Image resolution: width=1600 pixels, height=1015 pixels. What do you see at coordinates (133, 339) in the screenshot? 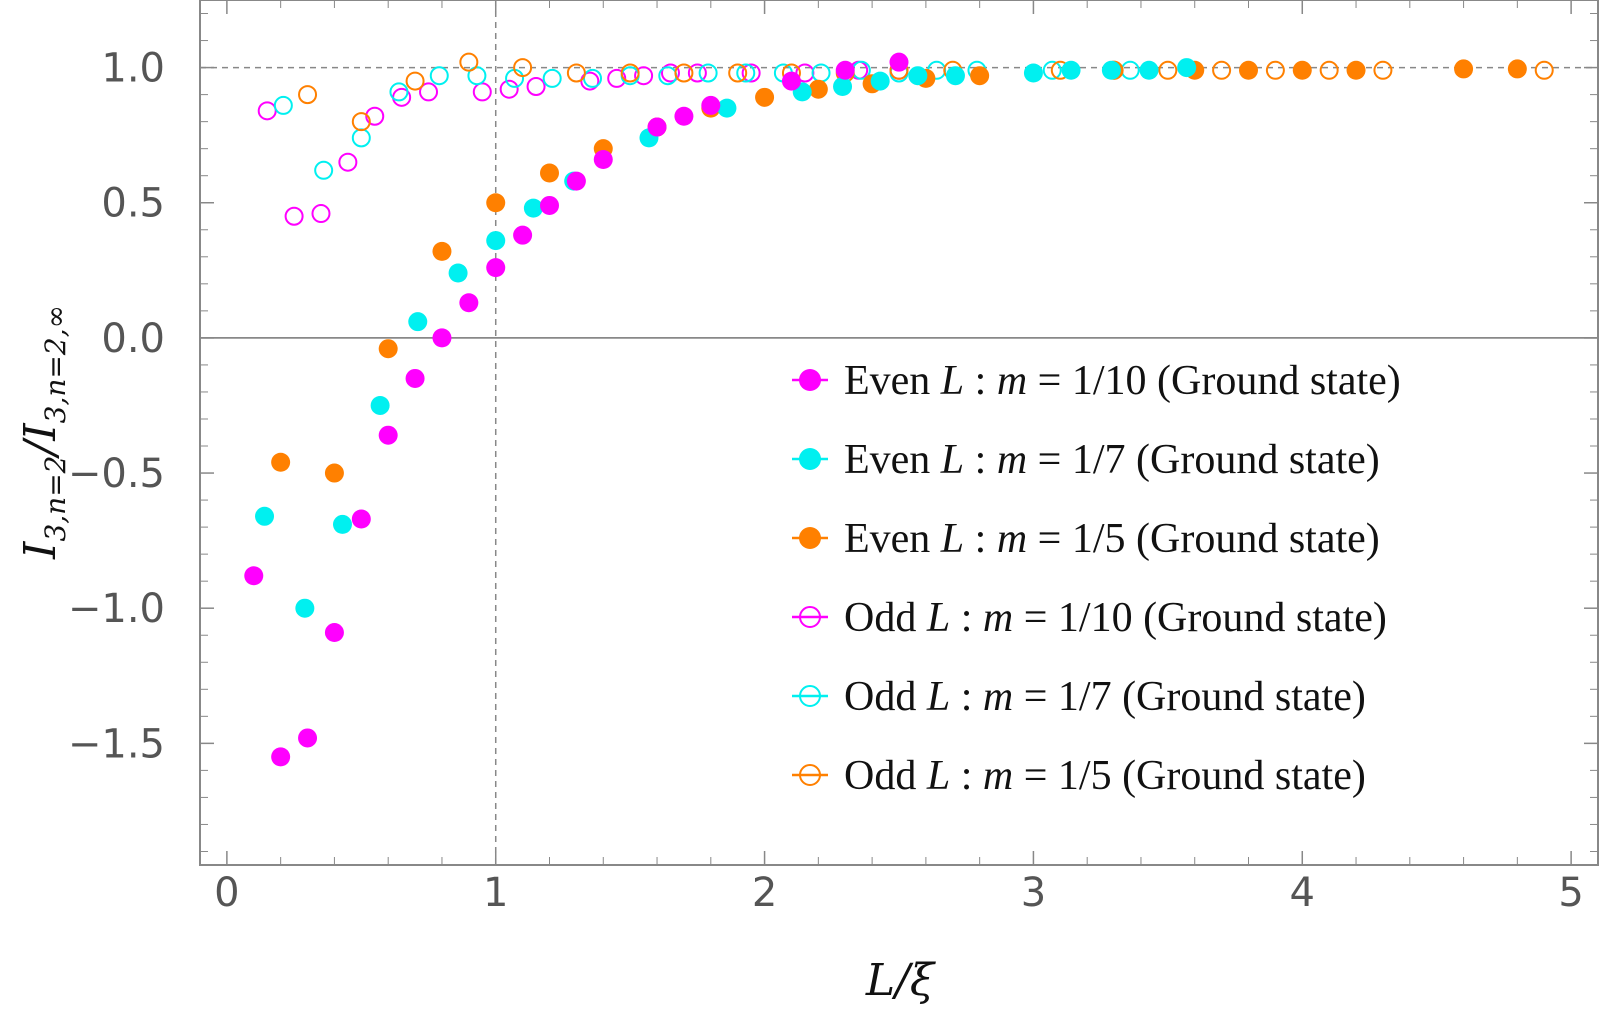
I see `y-tick-label: 0.0` at bounding box center [133, 339].